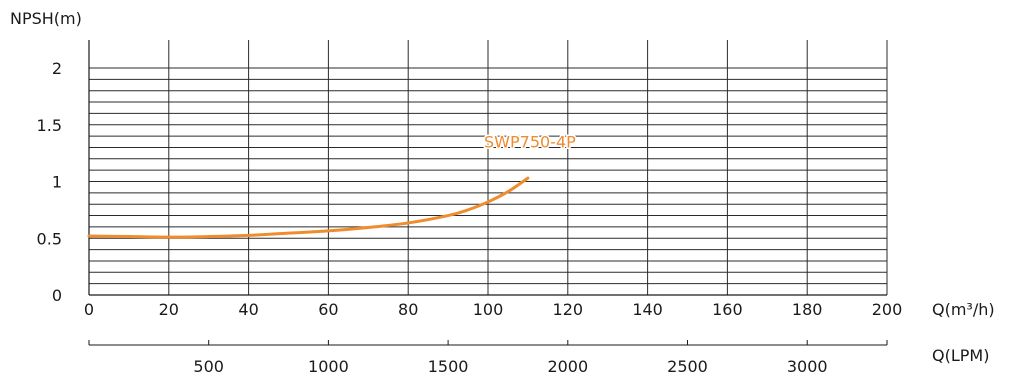  I want to click on secondary-x-axis-title: Q(LPM), so click(960, 355).